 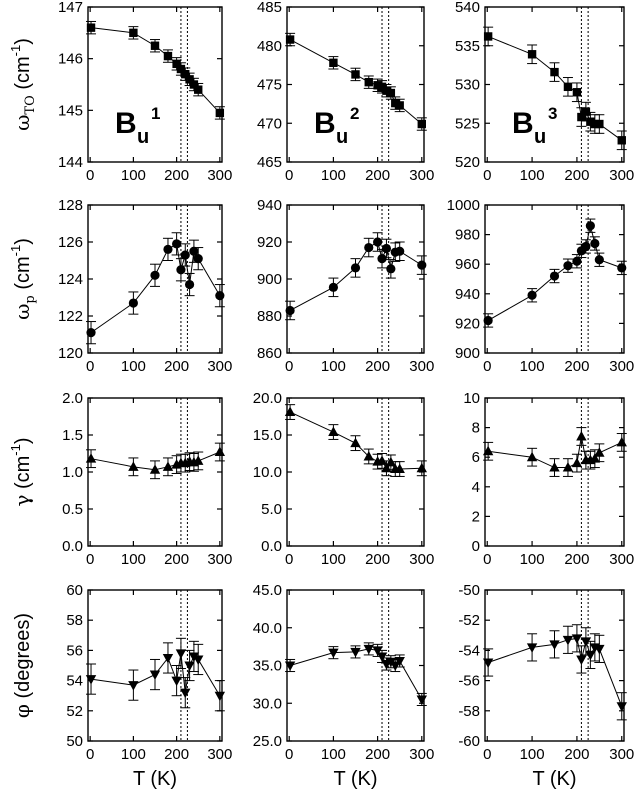 I want to click on y-tick-label: 45.0, so click(x=267, y=590).